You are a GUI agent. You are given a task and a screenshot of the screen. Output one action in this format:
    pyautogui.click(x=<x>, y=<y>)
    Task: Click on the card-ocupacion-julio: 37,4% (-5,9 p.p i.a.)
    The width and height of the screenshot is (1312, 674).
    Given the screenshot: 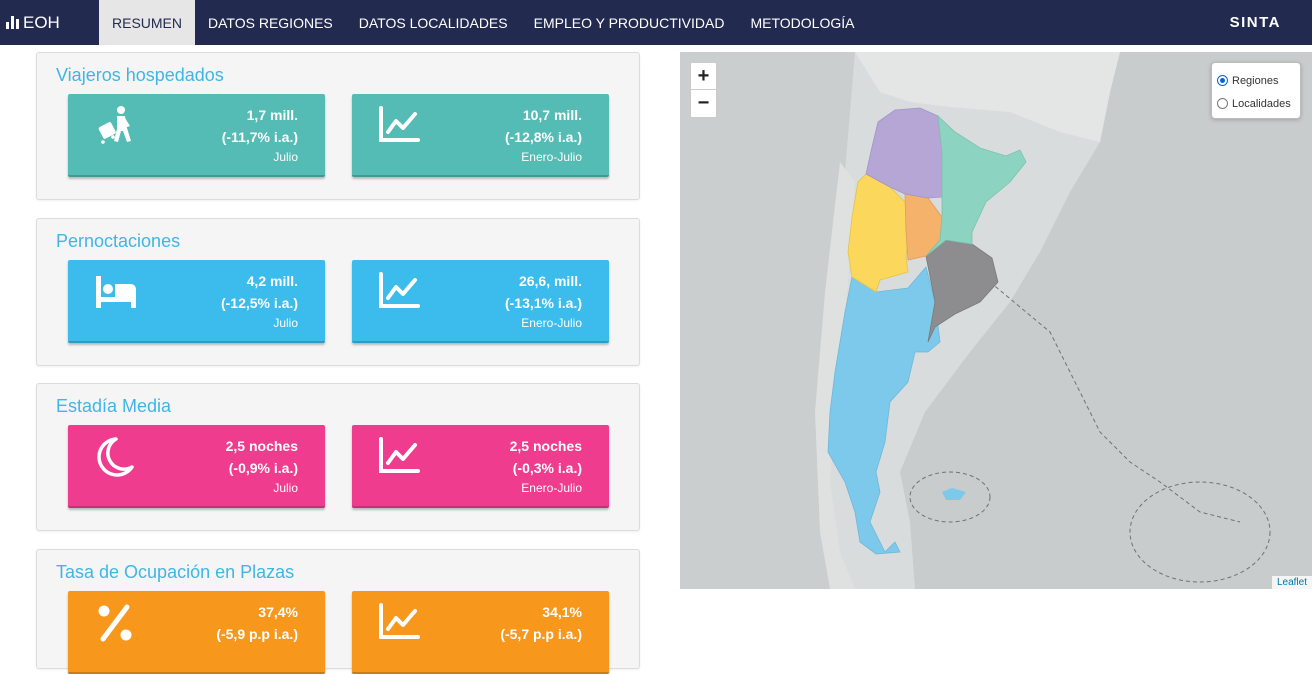 What is the action you would take?
    pyautogui.click(x=196, y=632)
    